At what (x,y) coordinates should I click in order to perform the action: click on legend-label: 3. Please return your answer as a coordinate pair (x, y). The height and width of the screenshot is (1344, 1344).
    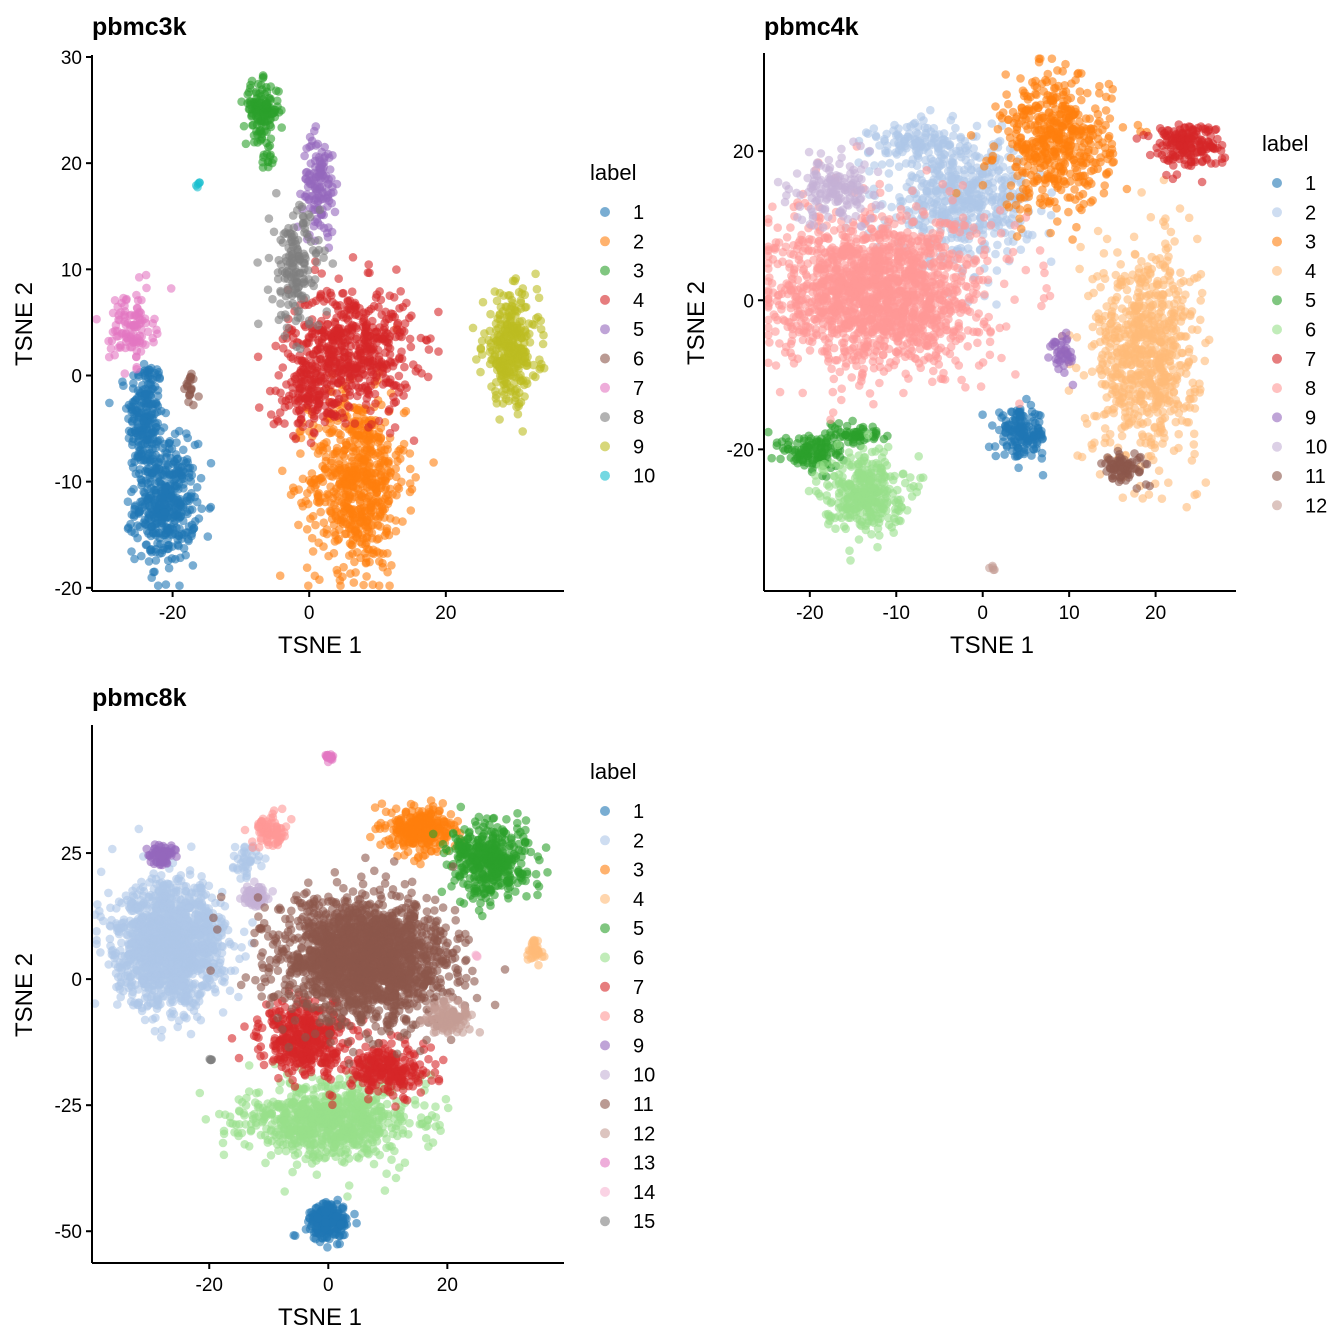
    Looking at the image, I should click on (638, 272).